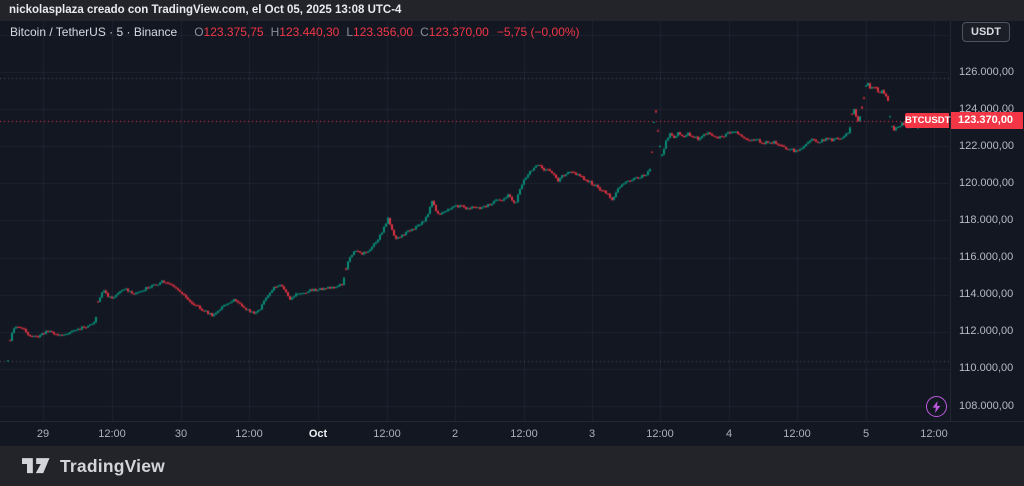  I want to click on ohlc-value: 123.375,75, so click(233, 32).